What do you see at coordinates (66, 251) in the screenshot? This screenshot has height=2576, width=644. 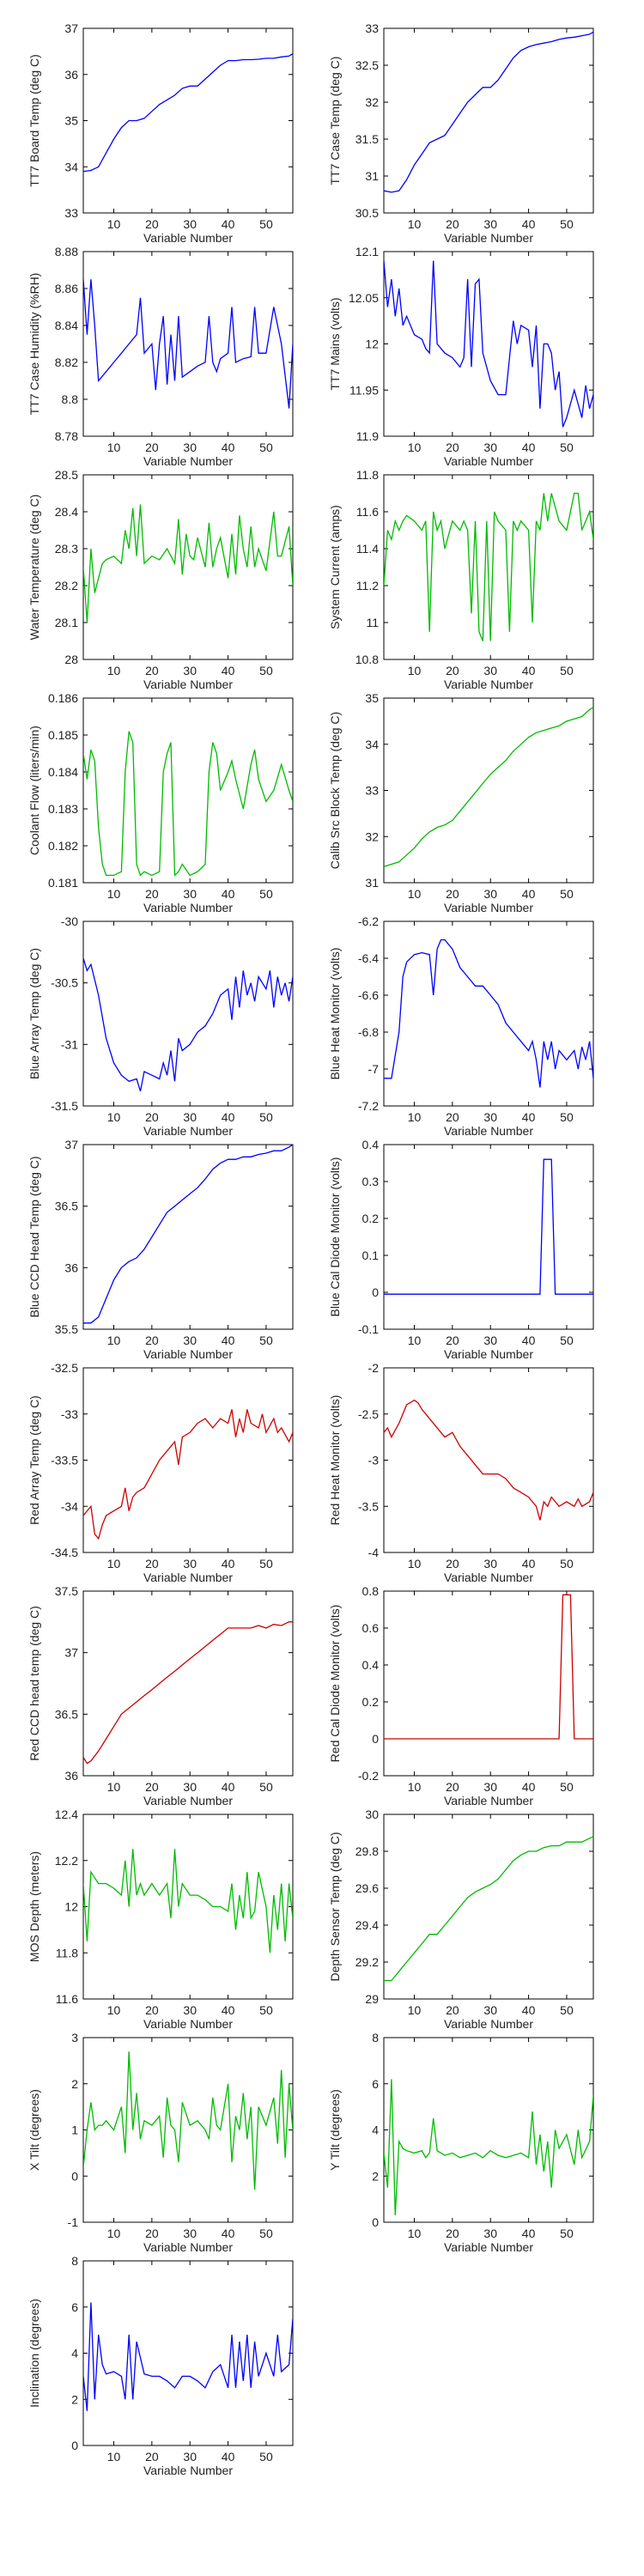 I see `y-tick-label: 8.88` at bounding box center [66, 251].